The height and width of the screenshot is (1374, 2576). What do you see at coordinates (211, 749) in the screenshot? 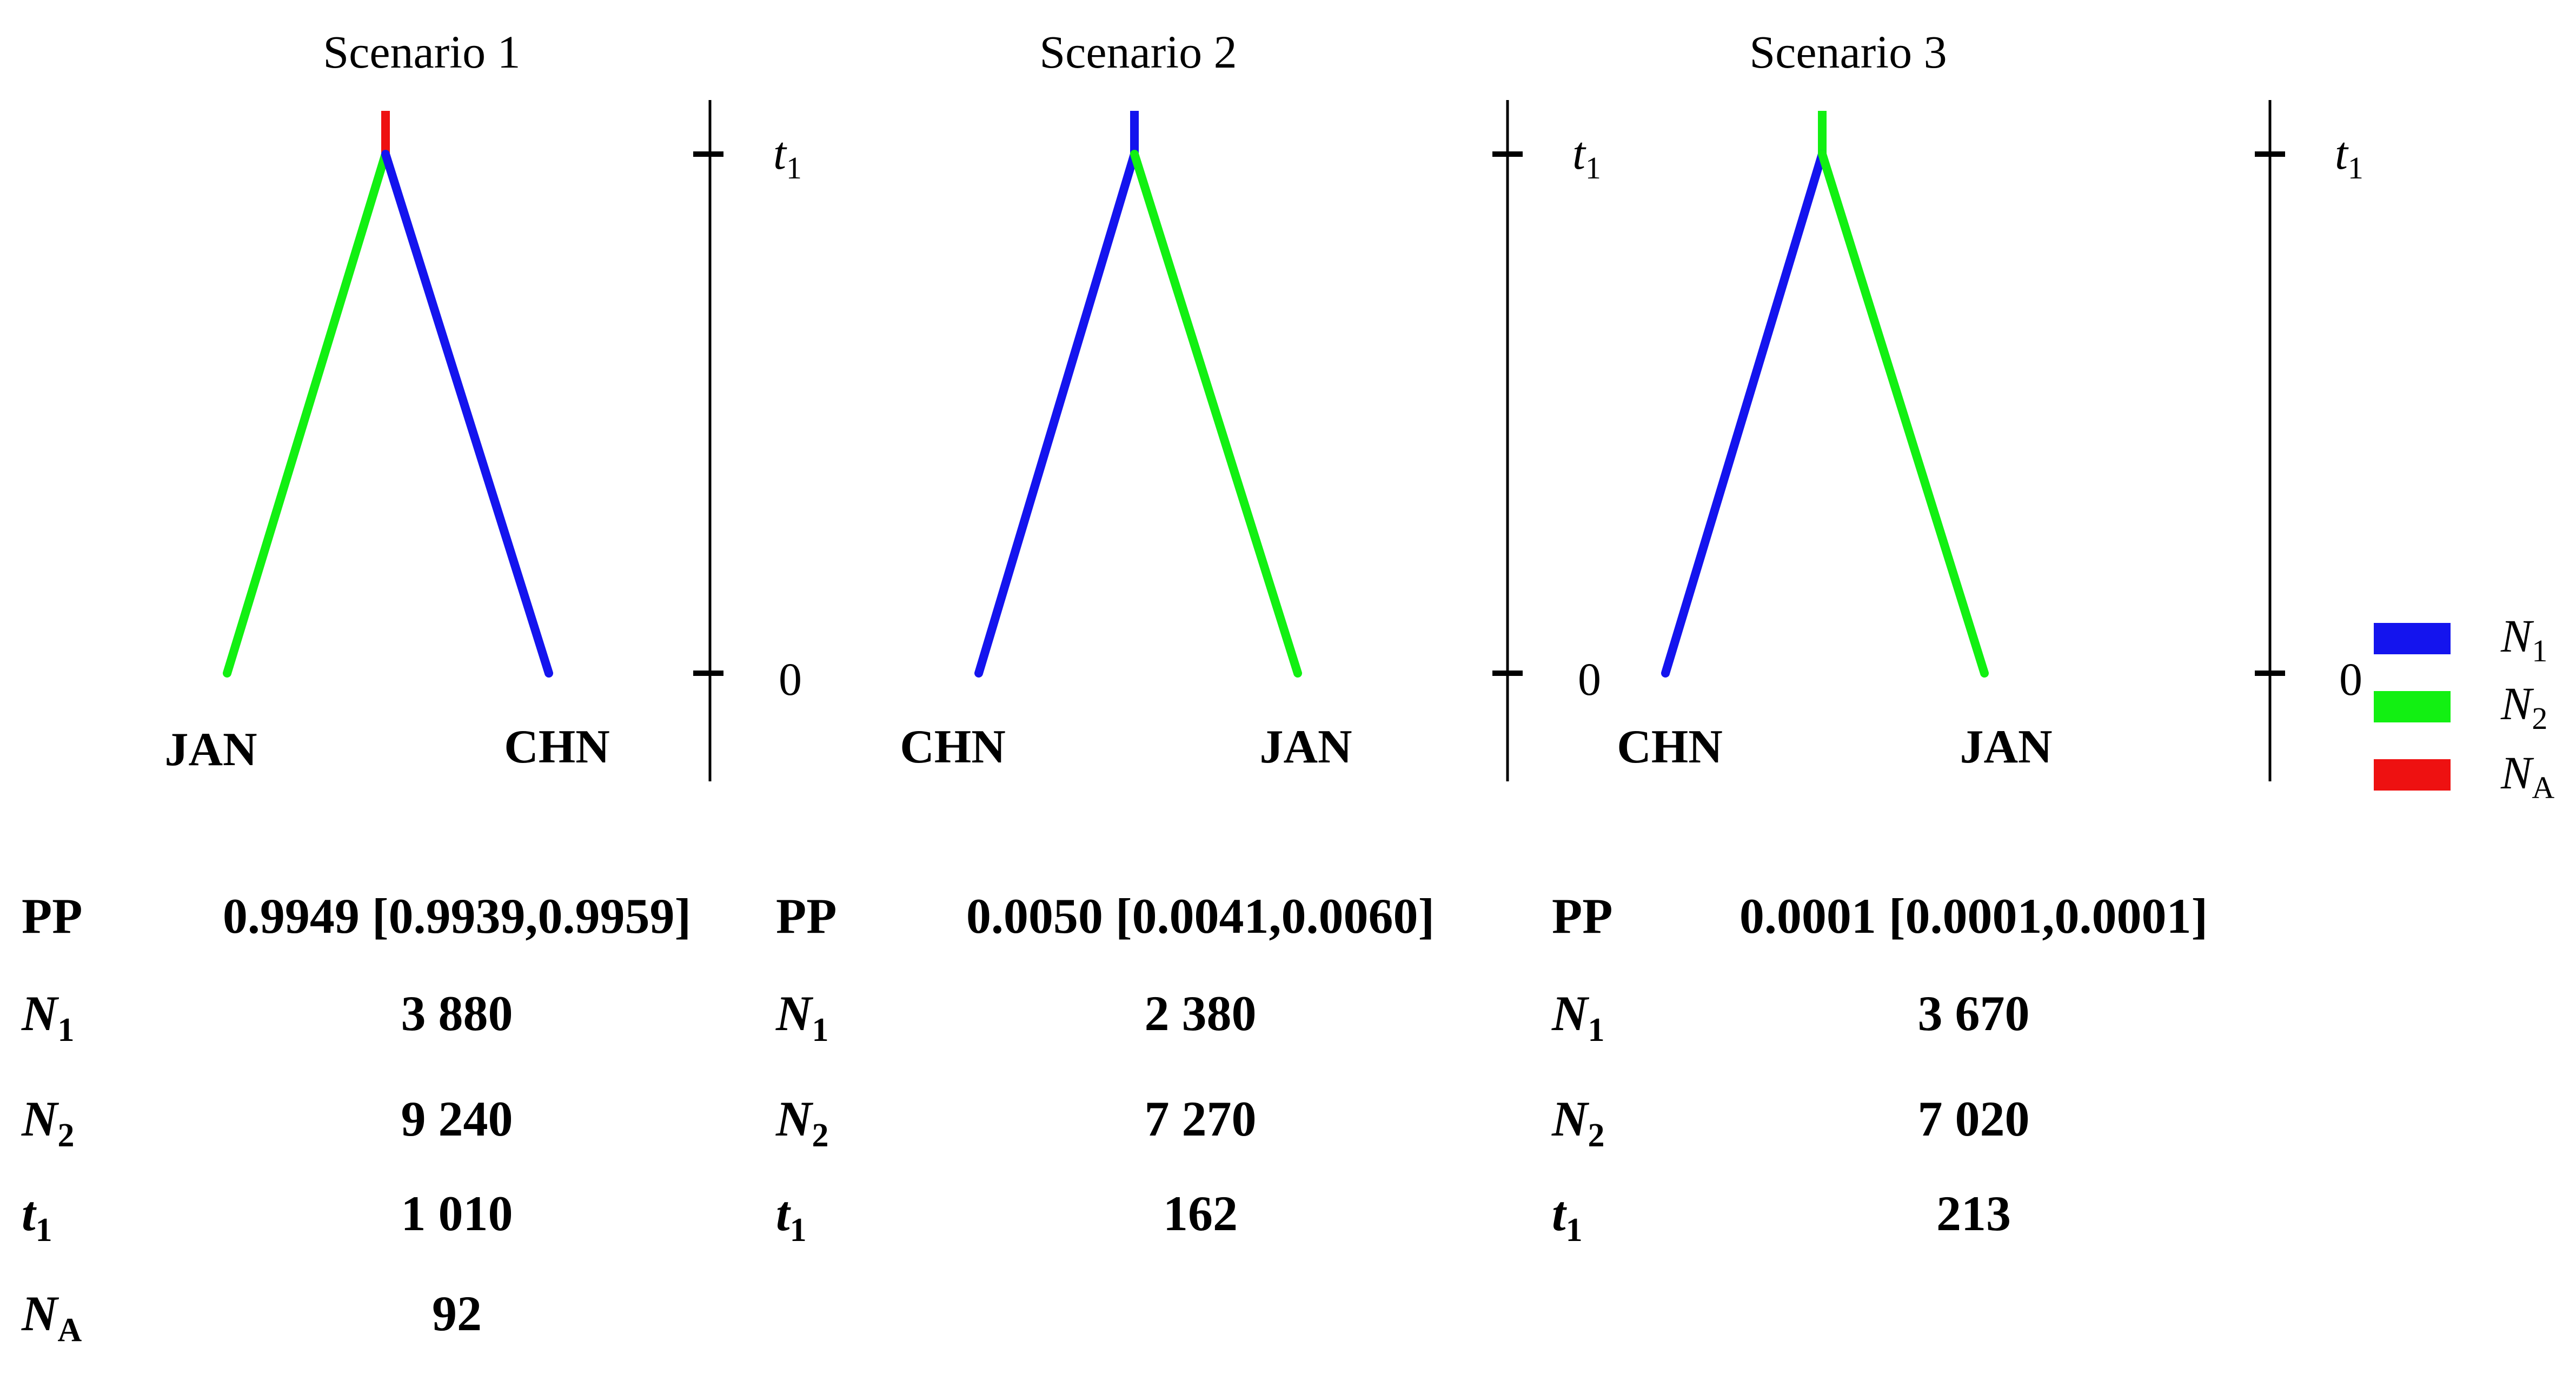
I see `scenario-1-left-population: JAN` at bounding box center [211, 749].